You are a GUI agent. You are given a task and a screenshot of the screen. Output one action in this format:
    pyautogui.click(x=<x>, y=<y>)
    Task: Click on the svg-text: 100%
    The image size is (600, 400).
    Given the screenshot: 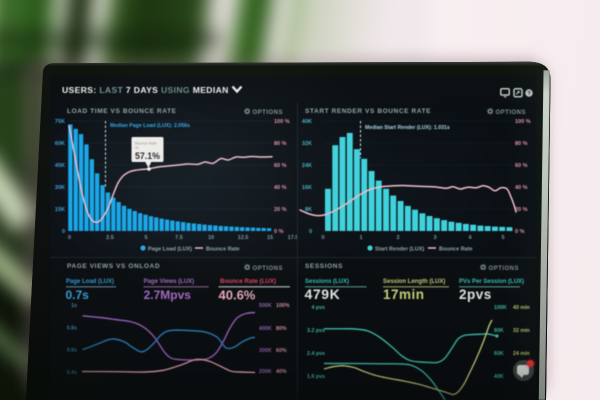 What is the action you would take?
    pyautogui.click(x=283, y=306)
    